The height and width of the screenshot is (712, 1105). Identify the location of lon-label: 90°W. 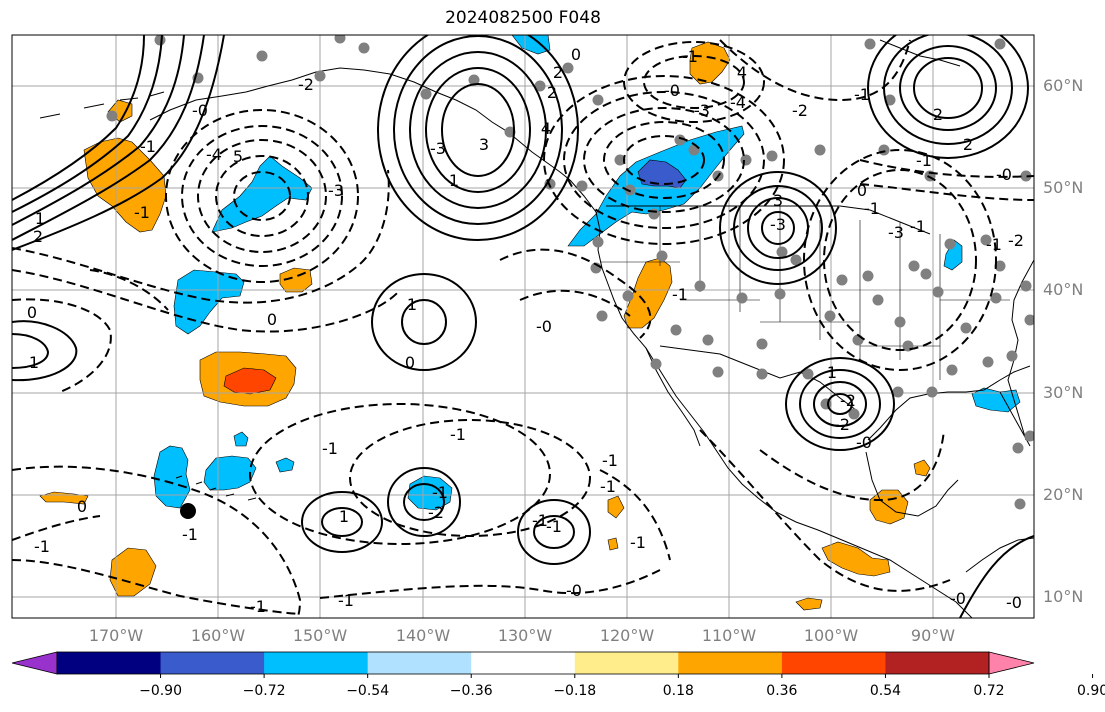
(933, 635).